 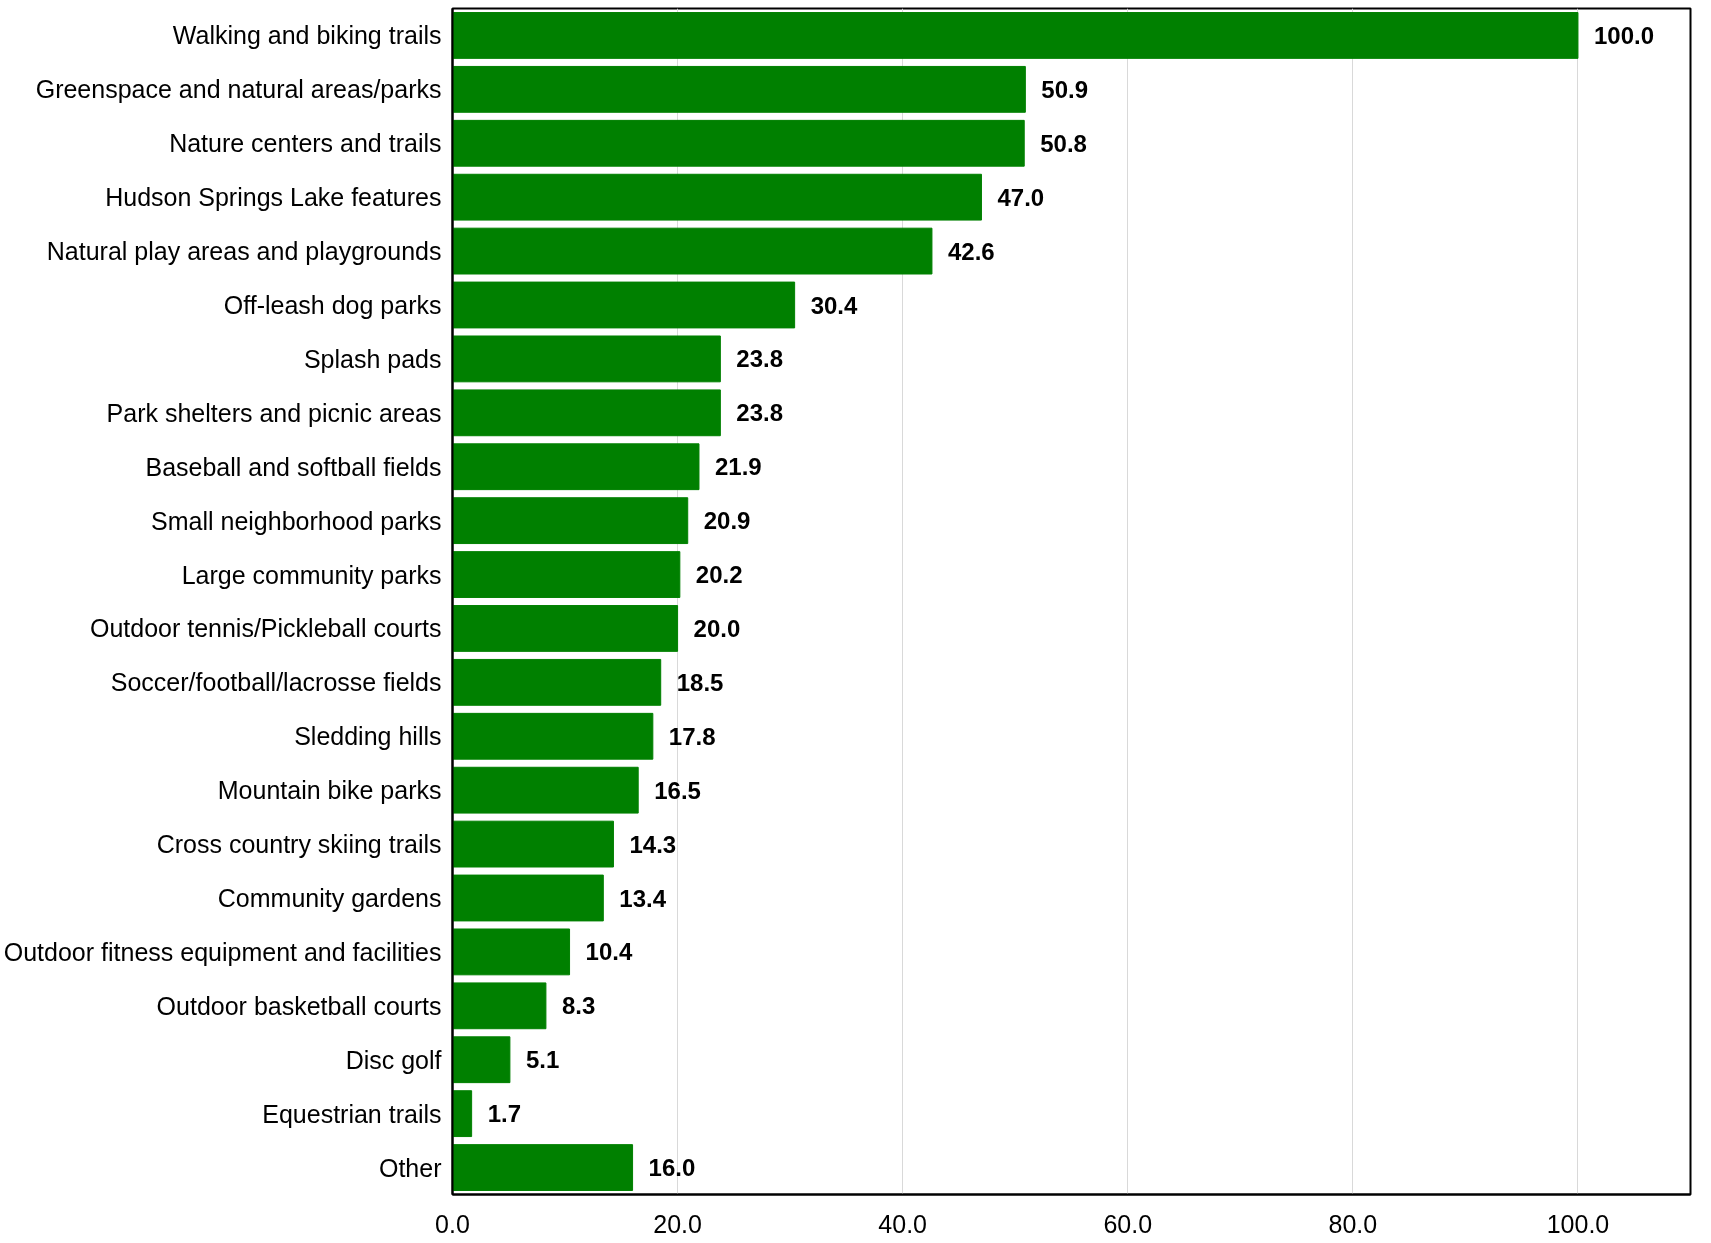 What do you see at coordinates (717, 628) in the screenshot?
I see `data-label: 20.0` at bounding box center [717, 628].